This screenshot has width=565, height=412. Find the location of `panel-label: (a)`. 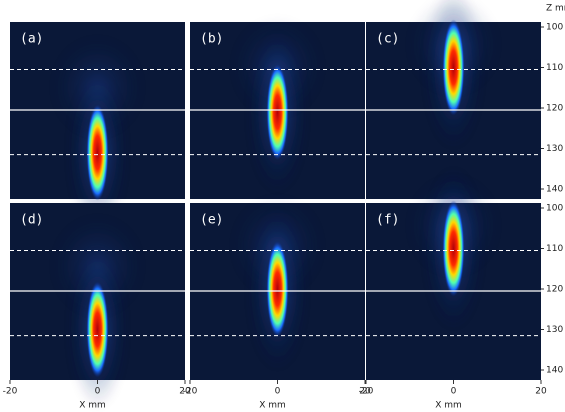

panel-label: (a) is located at coordinates (31, 39).